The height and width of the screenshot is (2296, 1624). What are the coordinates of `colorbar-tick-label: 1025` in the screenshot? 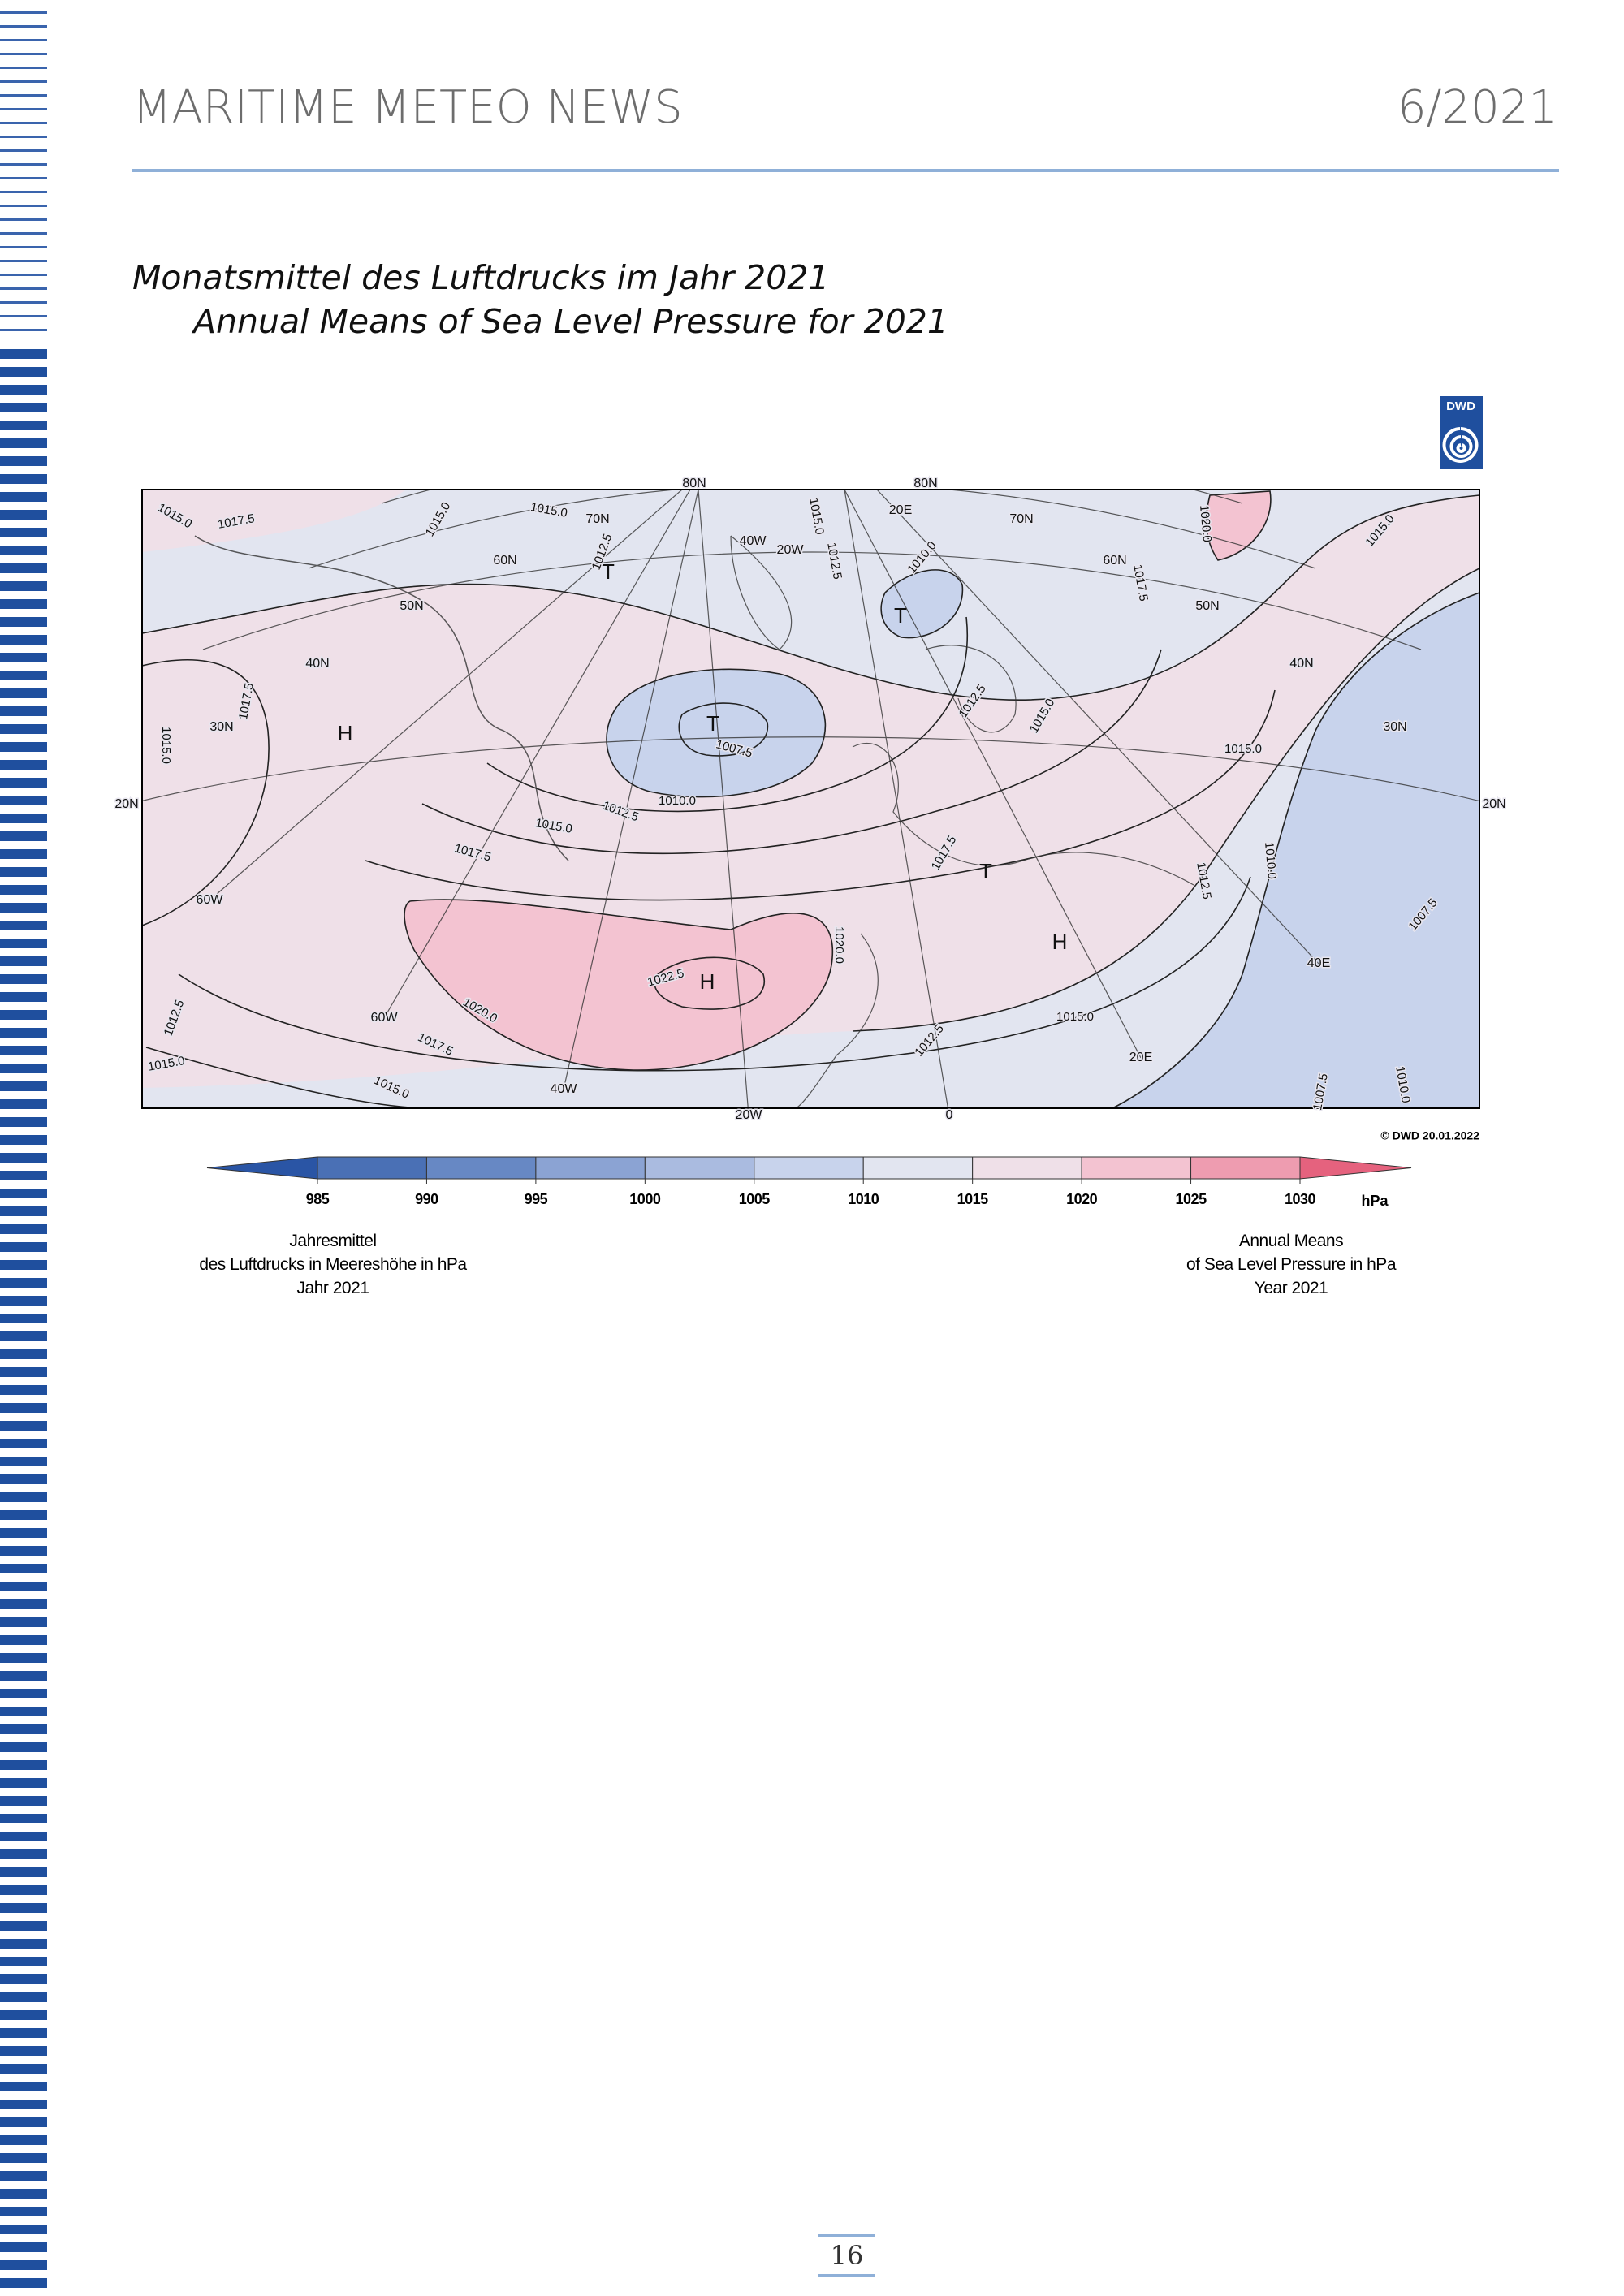 It's located at (1192, 1199).